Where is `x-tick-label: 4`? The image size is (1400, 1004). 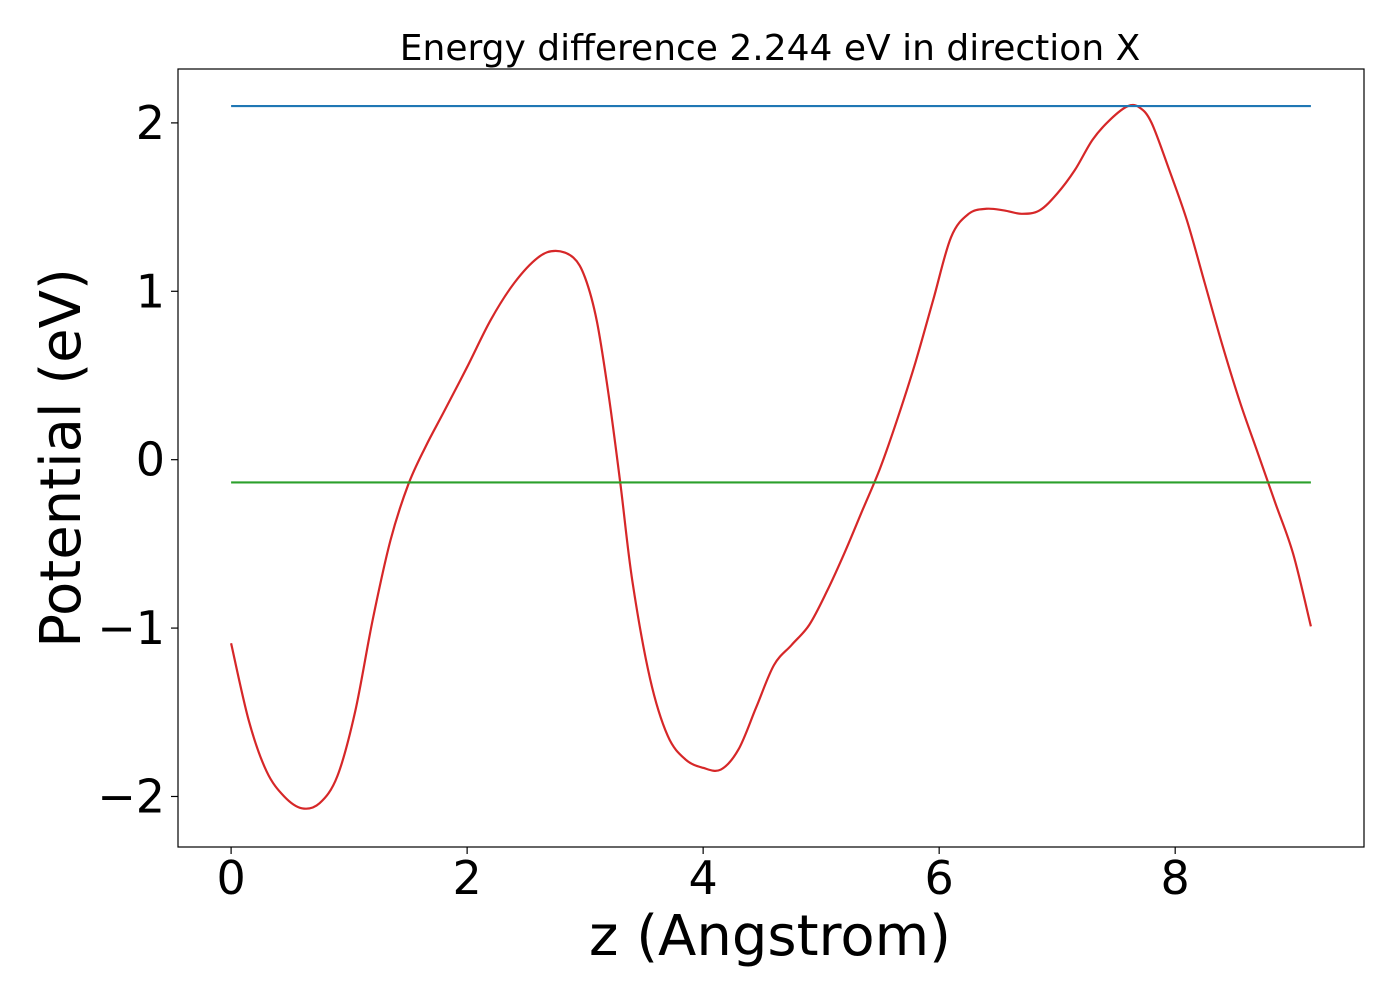
x-tick-label: 4 is located at coordinates (703, 878).